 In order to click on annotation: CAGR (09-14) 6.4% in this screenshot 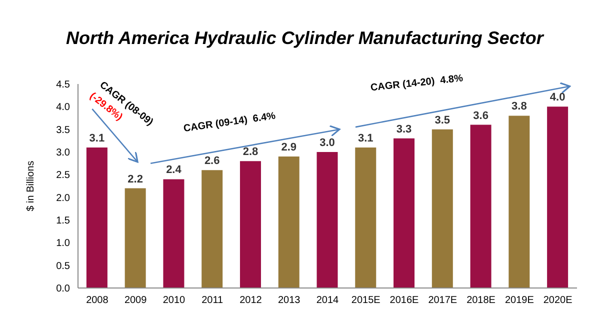, I will do `click(229, 122)`.